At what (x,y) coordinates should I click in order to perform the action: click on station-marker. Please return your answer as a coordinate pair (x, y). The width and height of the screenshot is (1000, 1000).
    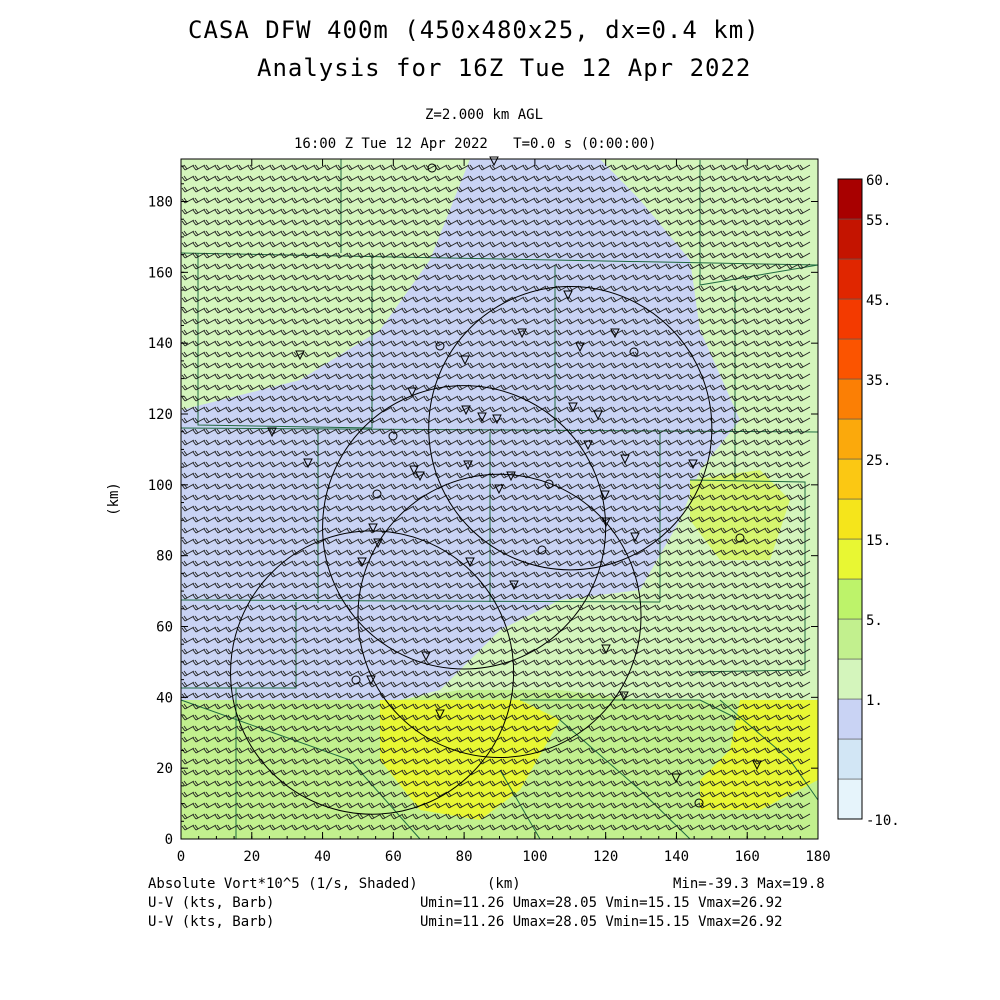
    Looking at the image, I should click on (635, 537).